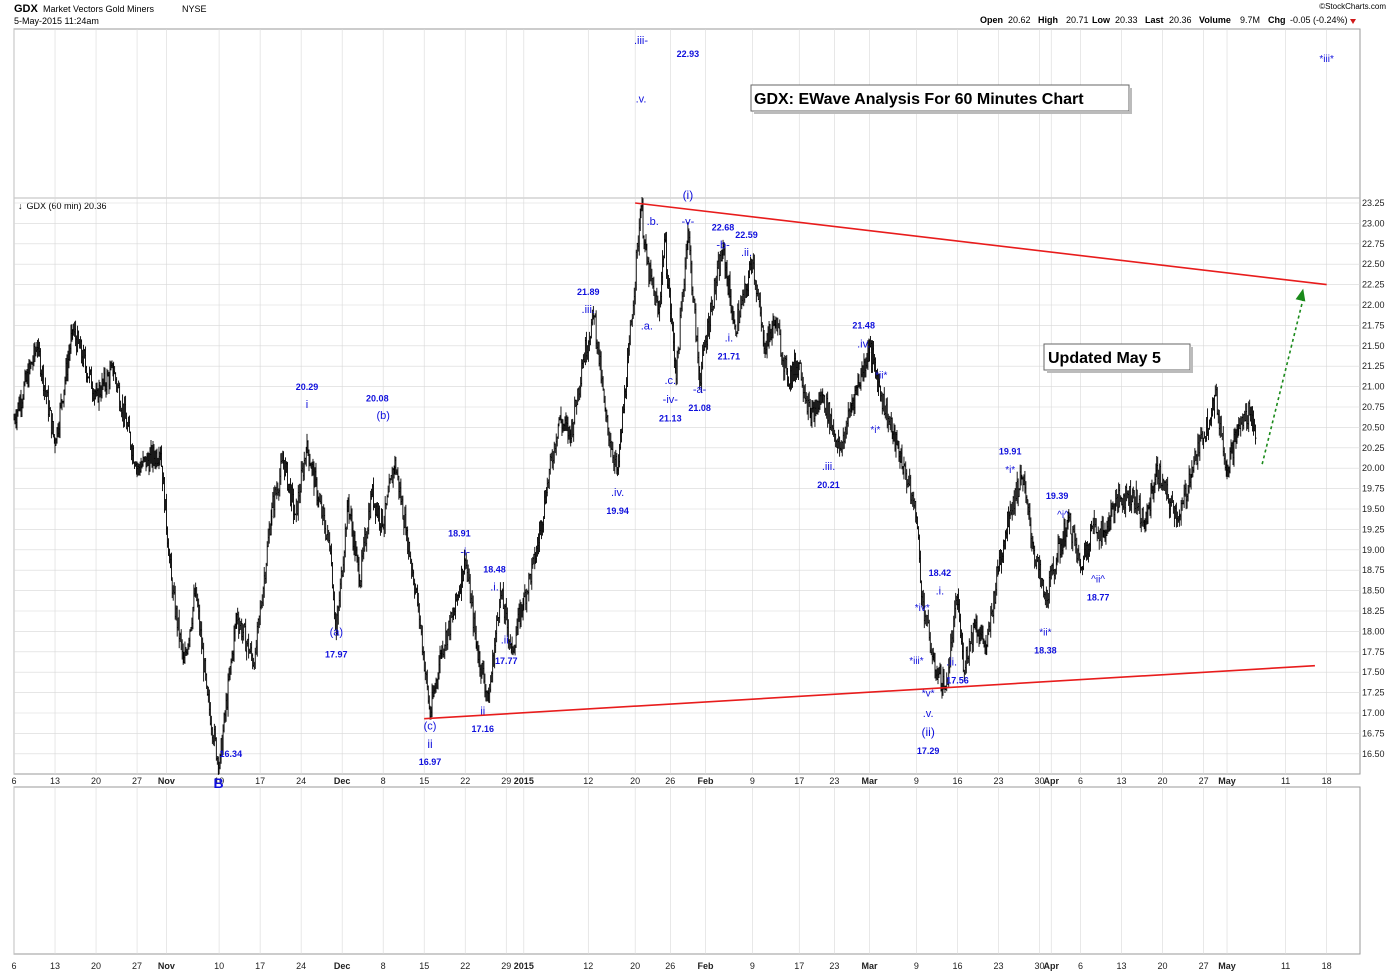  I want to click on x-tick-label: 26, so click(670, 781).